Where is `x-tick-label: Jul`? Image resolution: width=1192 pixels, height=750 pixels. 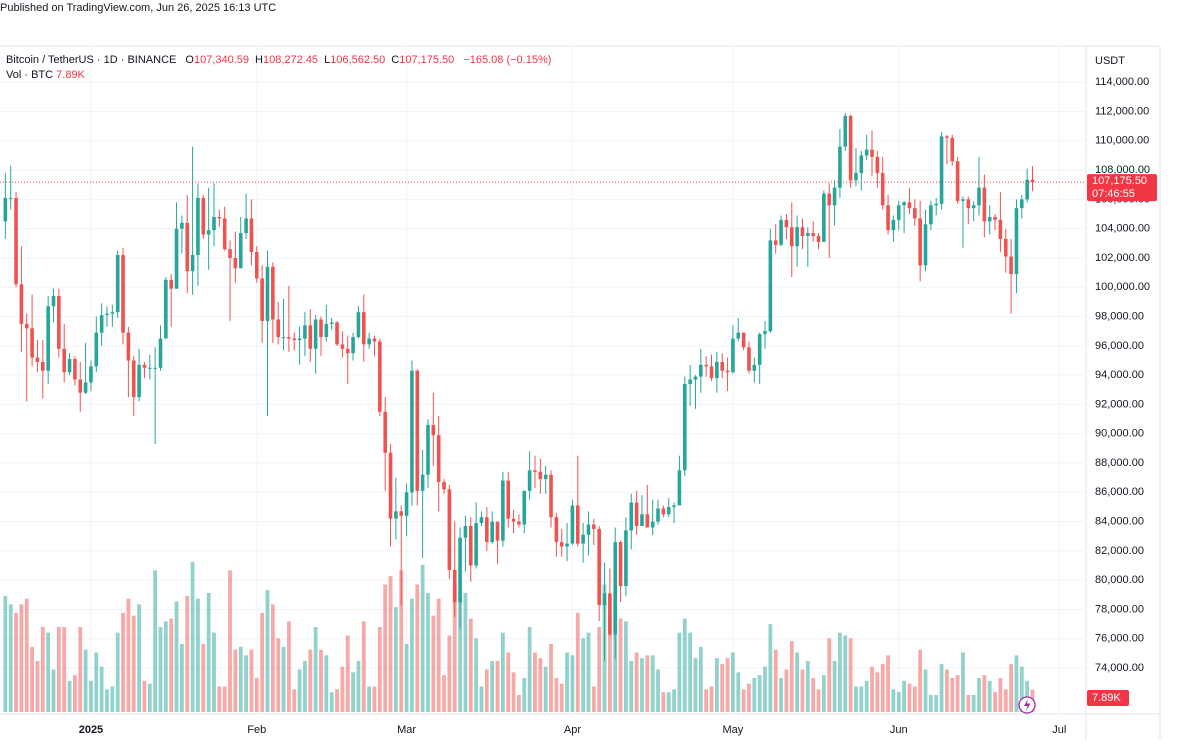
x-tick-label: Jul is located at coordinates (1059, 730).